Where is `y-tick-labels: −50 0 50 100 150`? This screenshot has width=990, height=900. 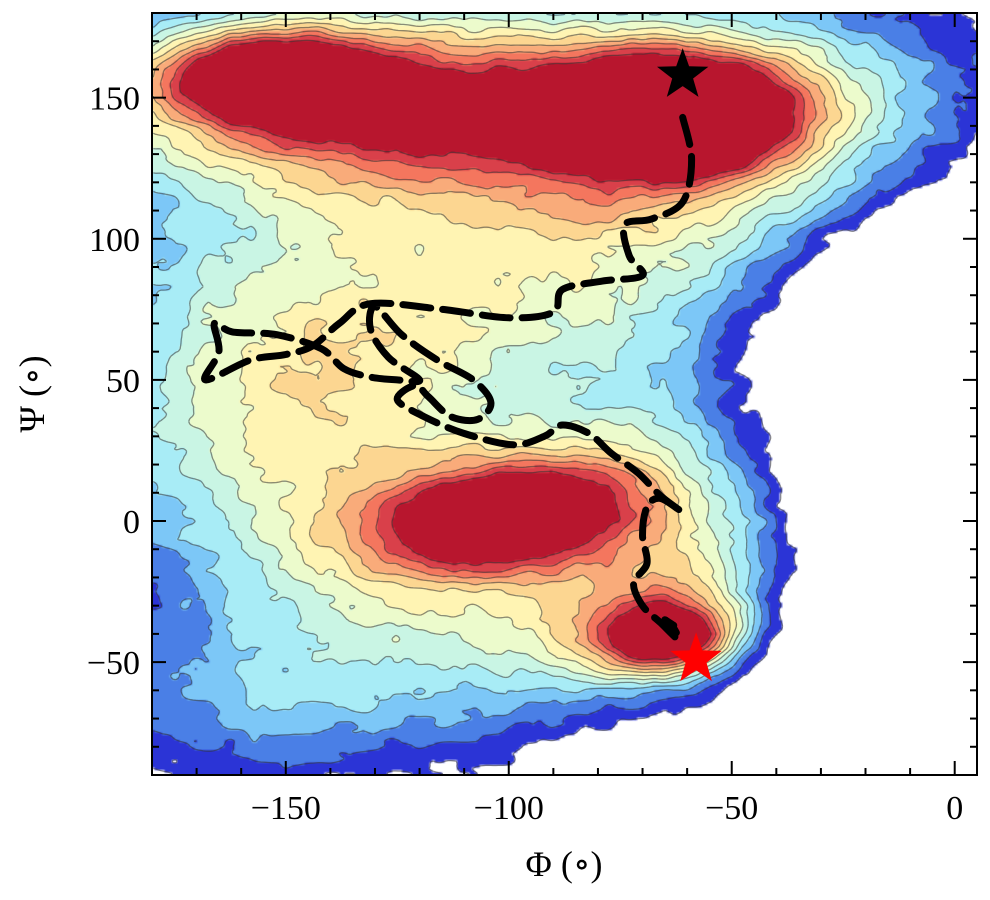 y-tick-labels: −50 0 50 100 150 is located at coordinates (113, 381).